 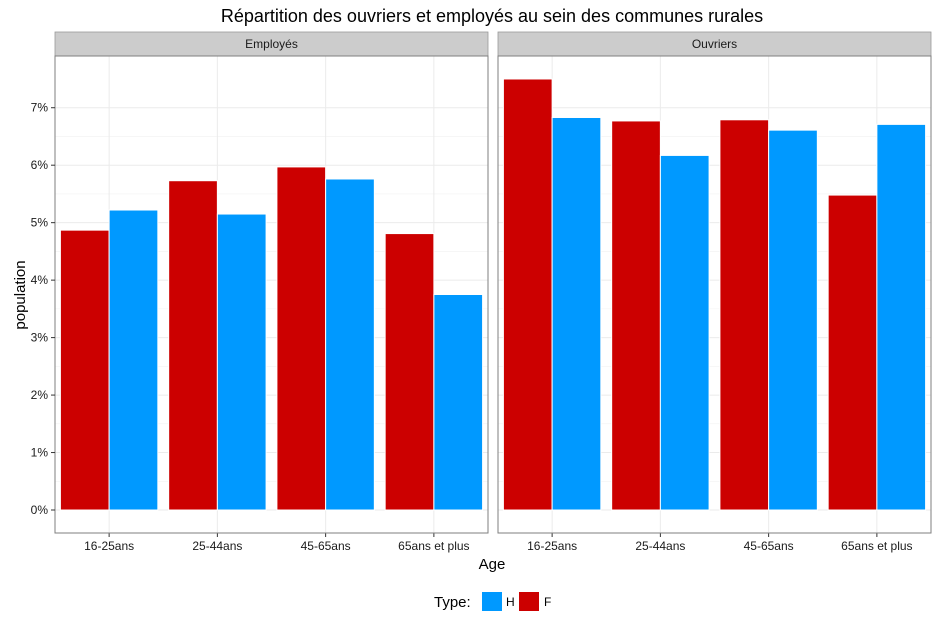 I want to click on y-tick-label: 5%, so click(x=40, y=223).